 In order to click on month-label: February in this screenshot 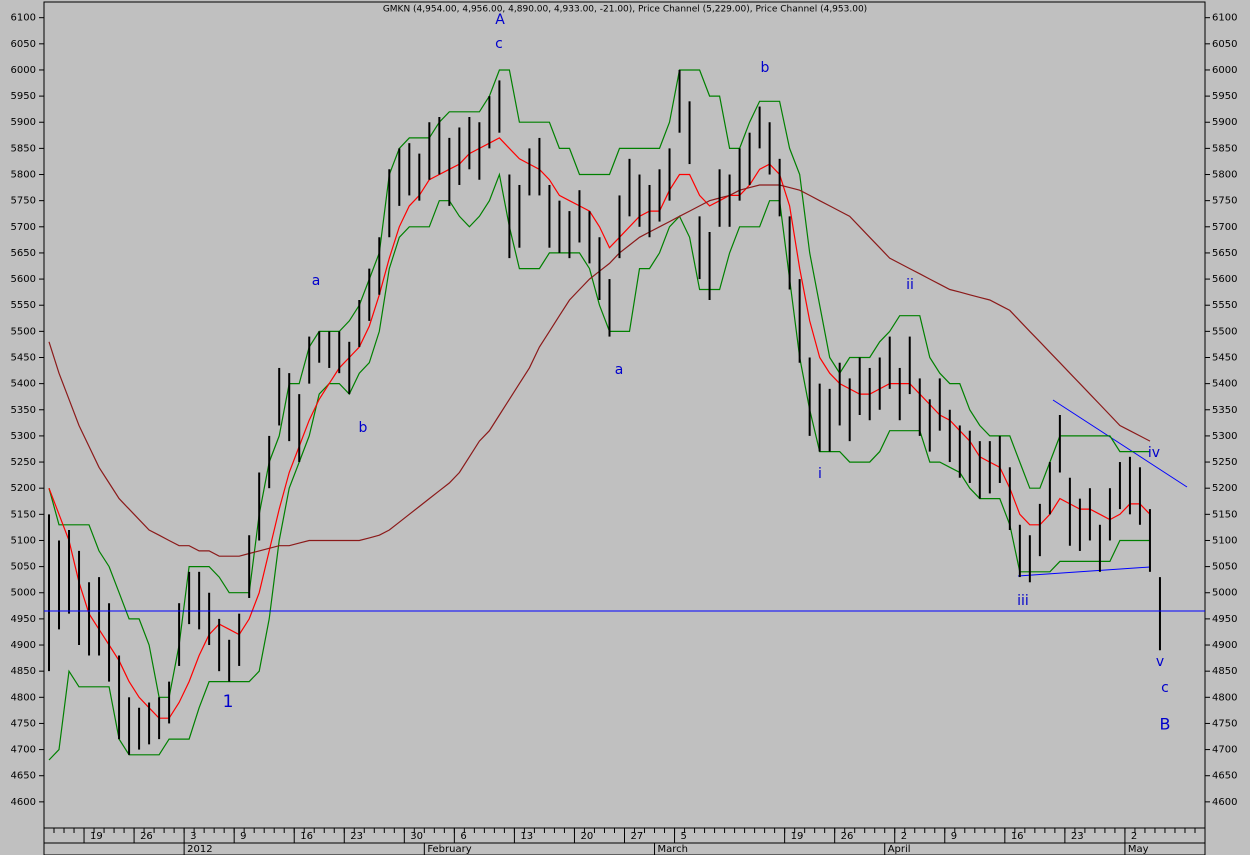, I will do `click(449, 849)`.